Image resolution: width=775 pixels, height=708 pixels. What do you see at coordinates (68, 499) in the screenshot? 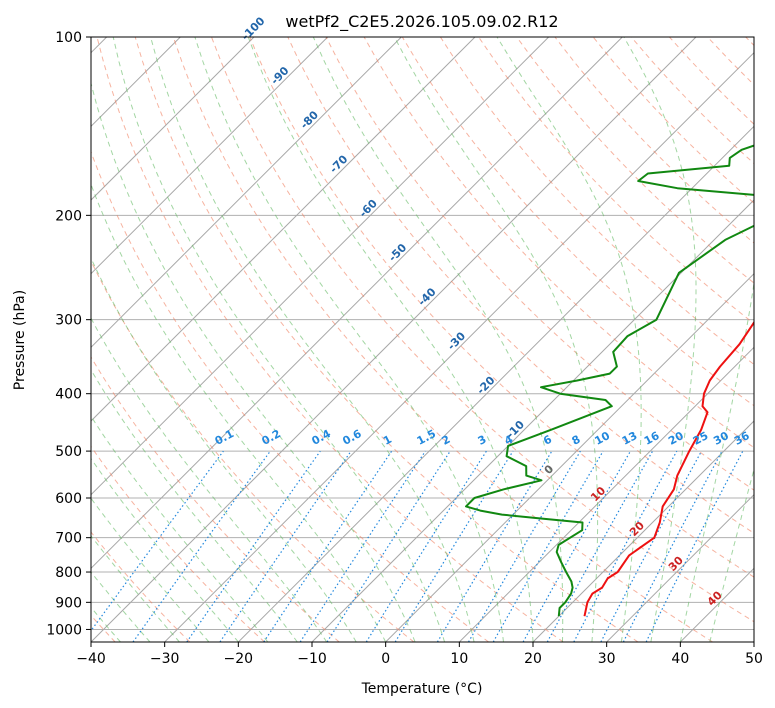
I see `y-tick-label: 600` at bounding box center [68, 499].